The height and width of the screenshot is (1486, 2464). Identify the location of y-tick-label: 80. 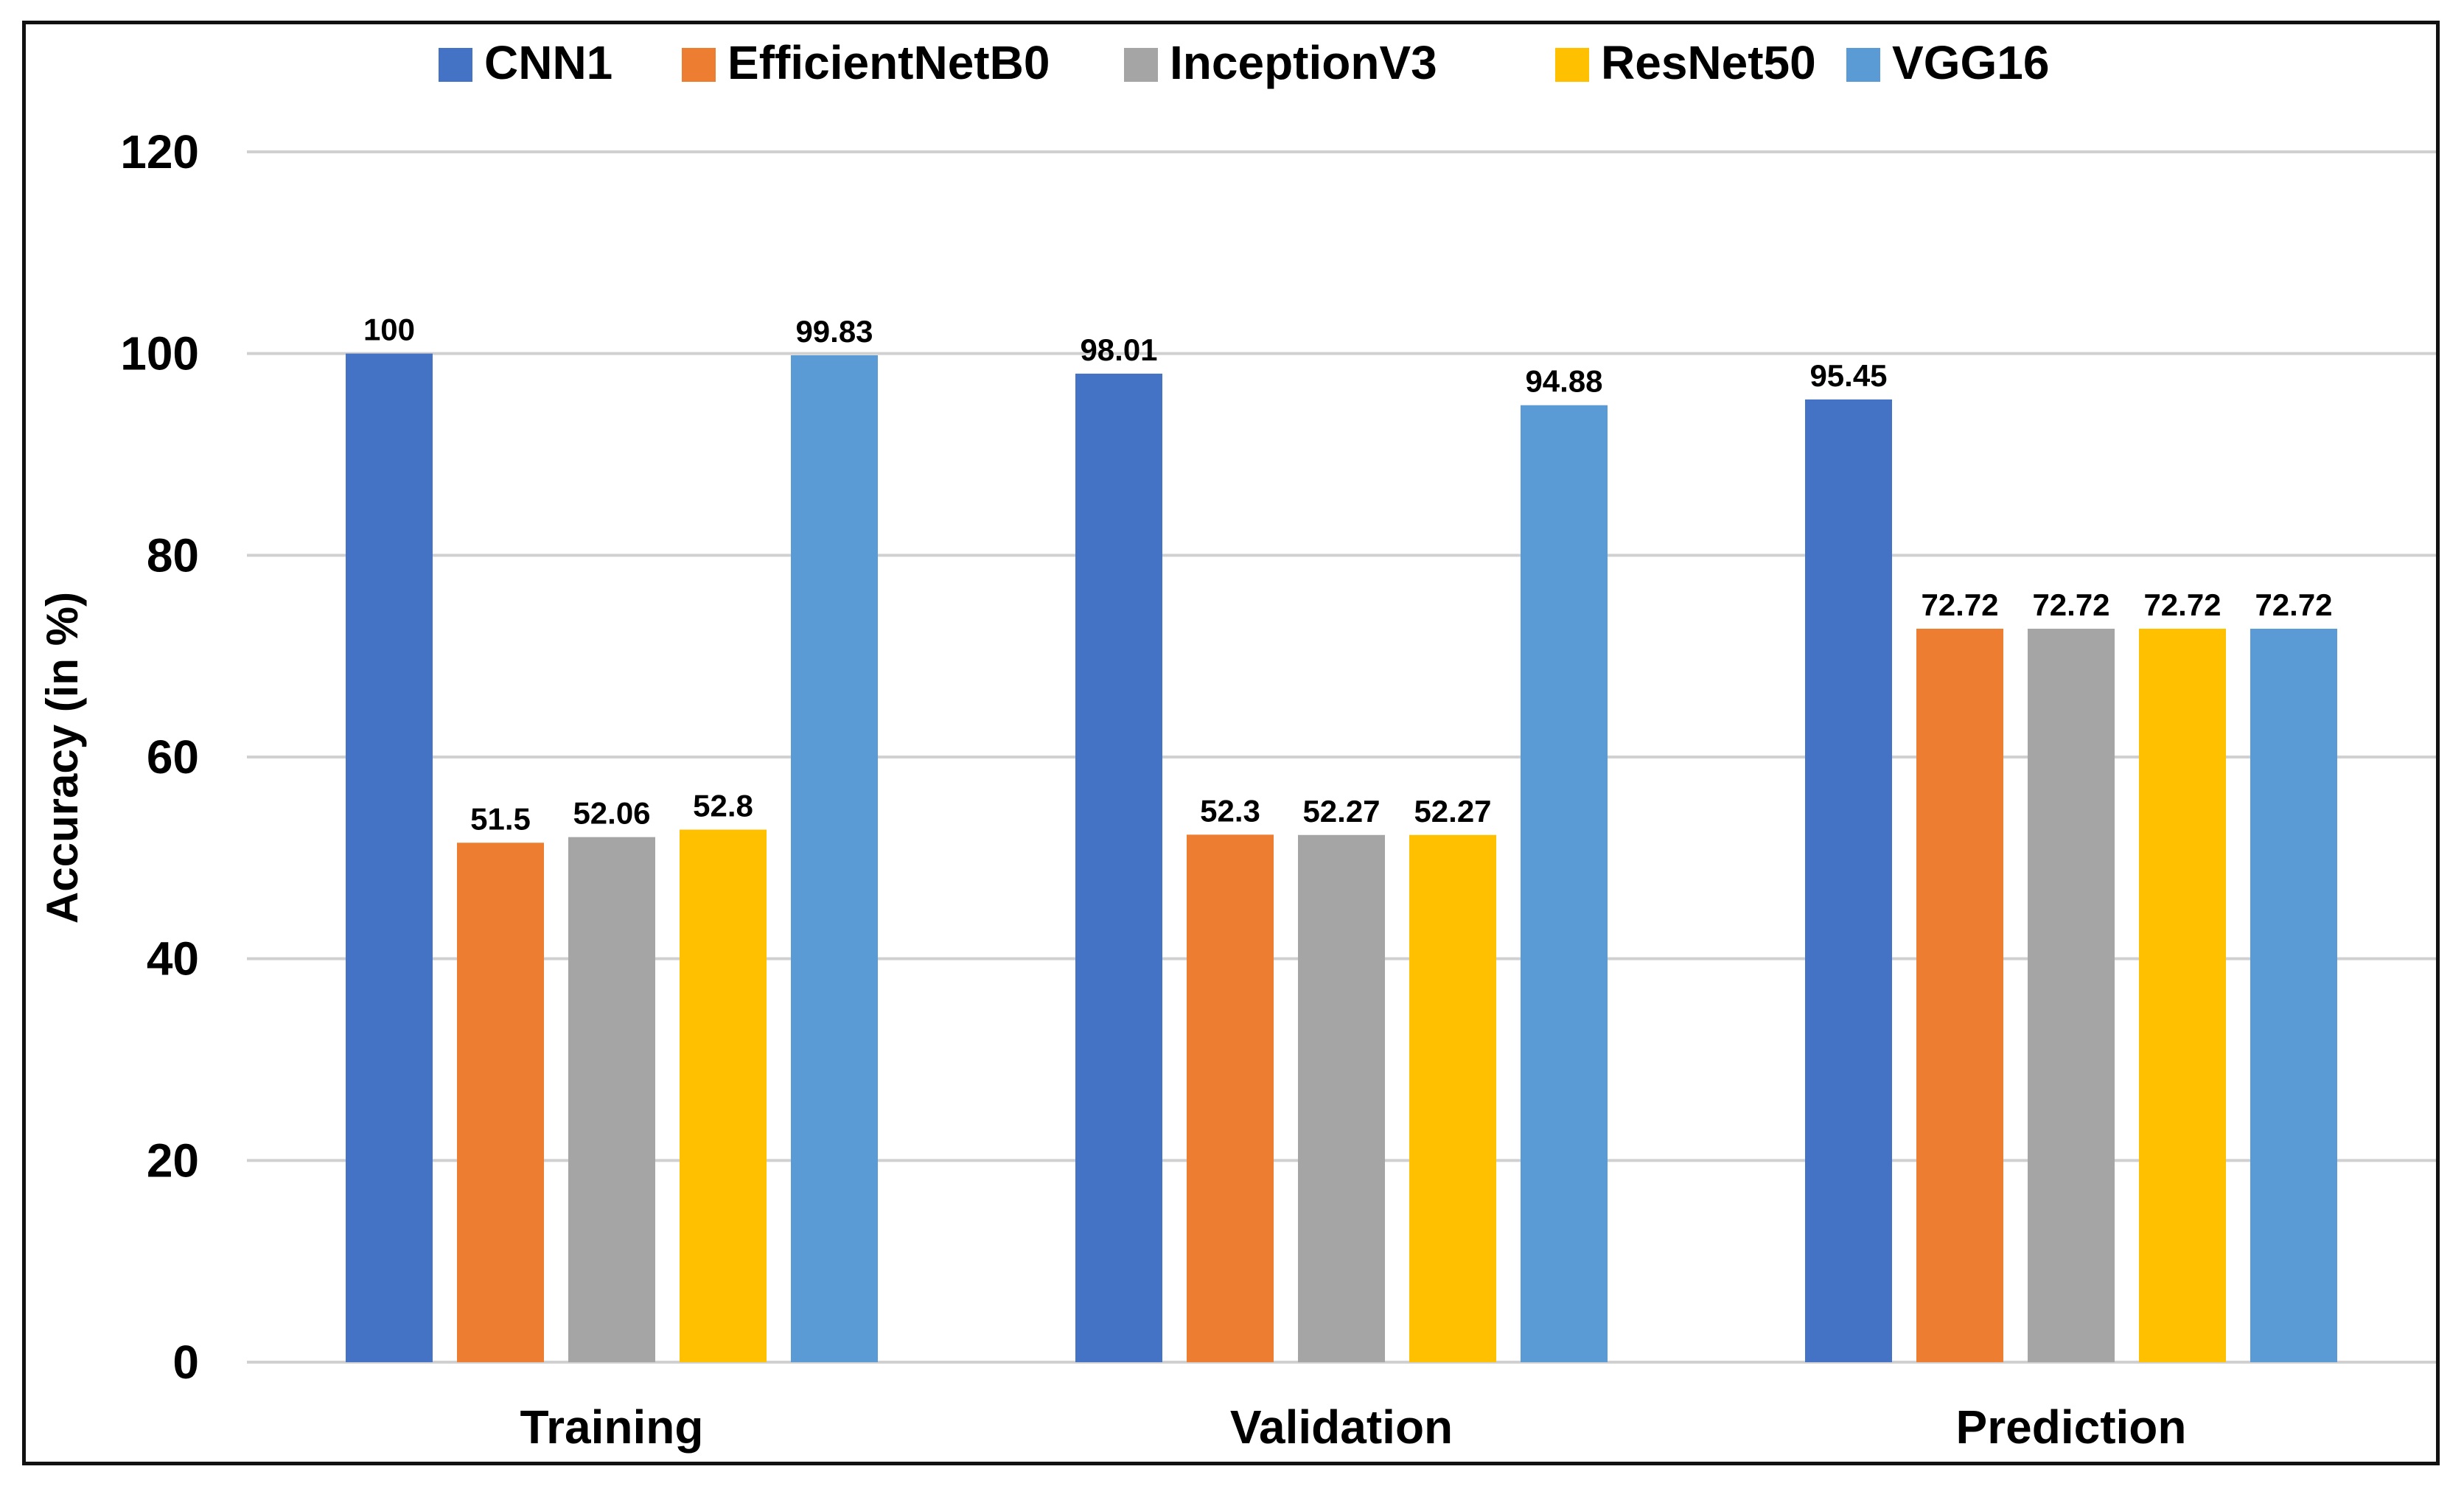
(173, 556).